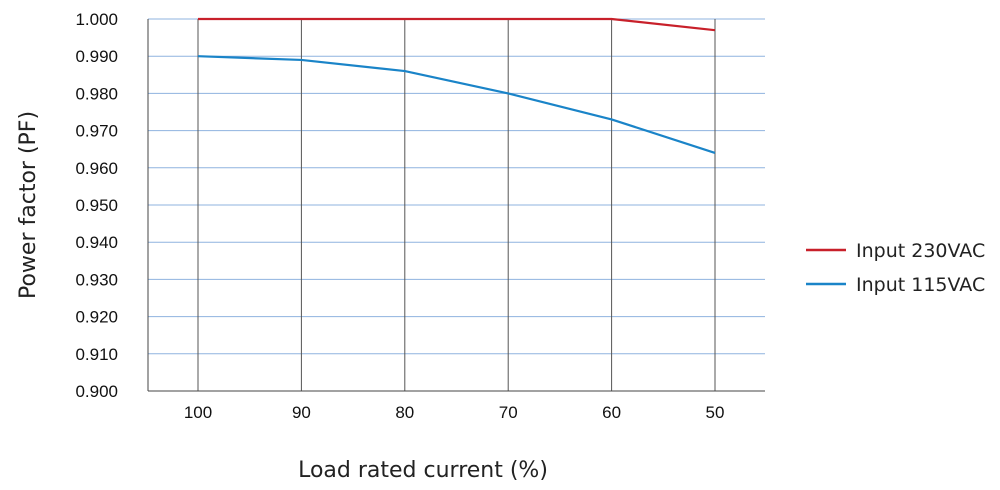 This screenshot has height=490, width=1000. What do you see at coordinates (96, 131) in the screenshot?
I see `y-tick-label: 0.970` at bounding box center [96, 131].